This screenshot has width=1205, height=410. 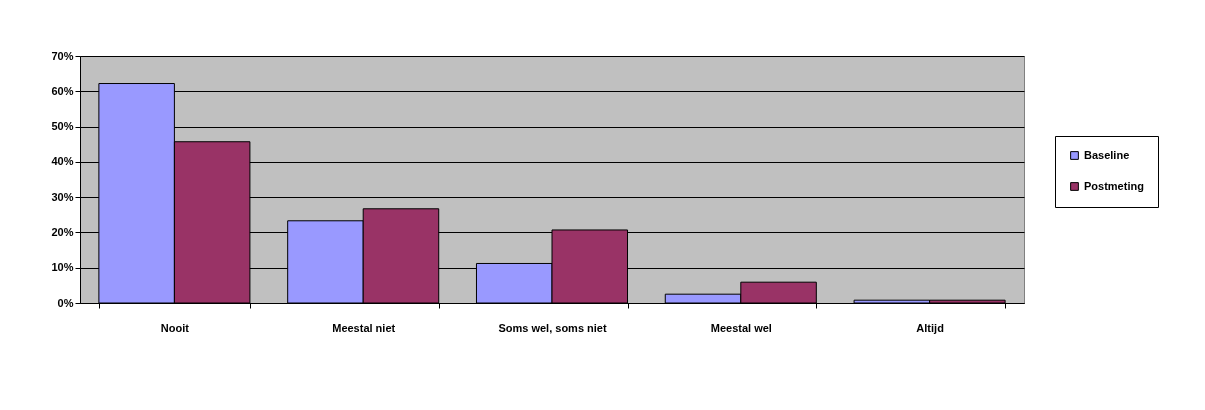 I want to click on x-tick-label: Meestal wel, so click(x=741, y=327).